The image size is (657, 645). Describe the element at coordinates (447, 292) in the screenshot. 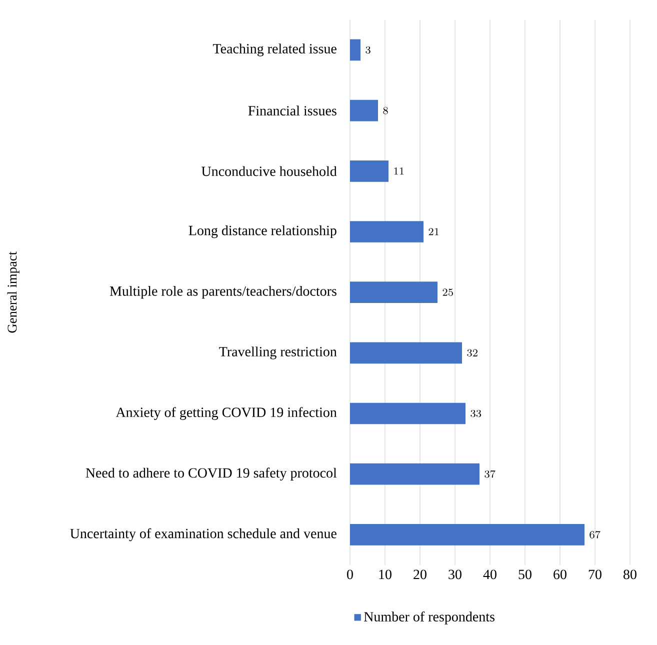

I see `data-label: 25` at that location.